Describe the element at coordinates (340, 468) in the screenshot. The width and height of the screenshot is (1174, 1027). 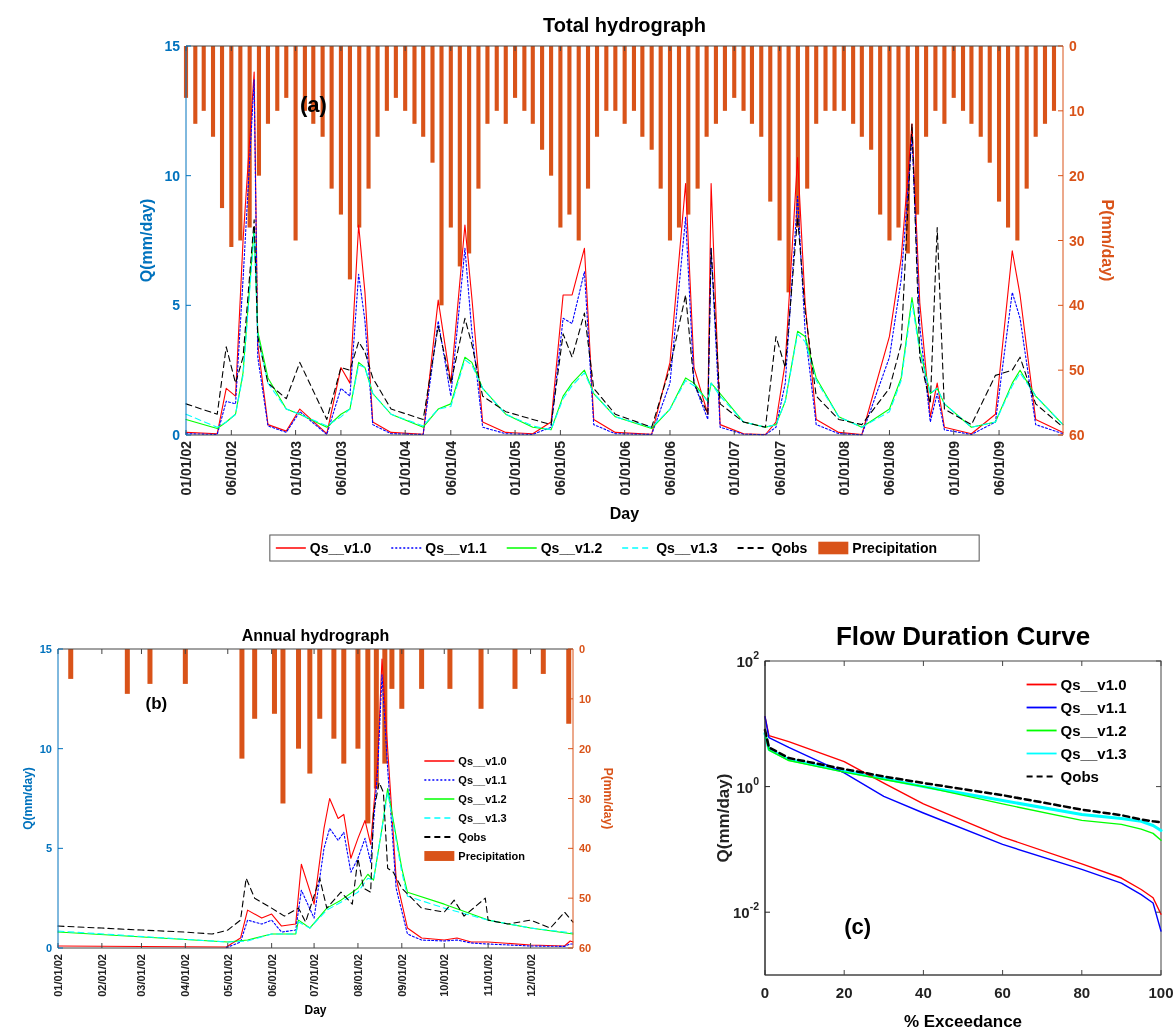
I see `x-tick-label: 06/01/03` at that location.